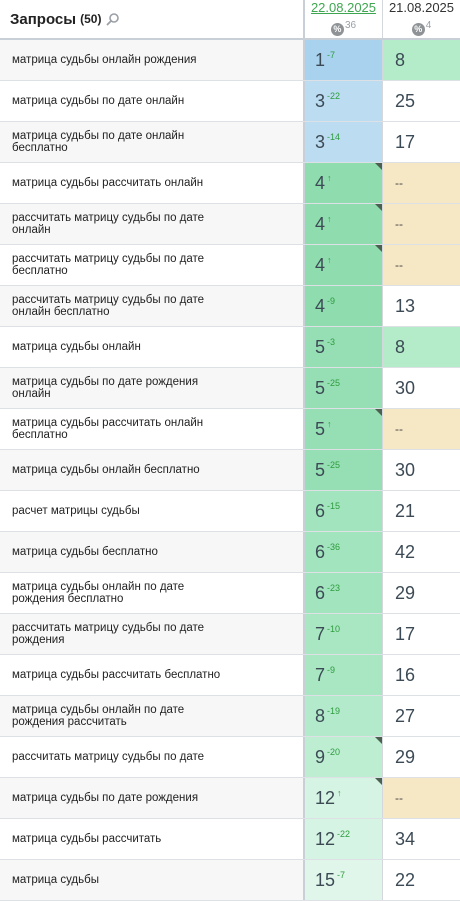  I want to click on query-cell: матрица судьбы по дате онлайн, so click(151, 101).